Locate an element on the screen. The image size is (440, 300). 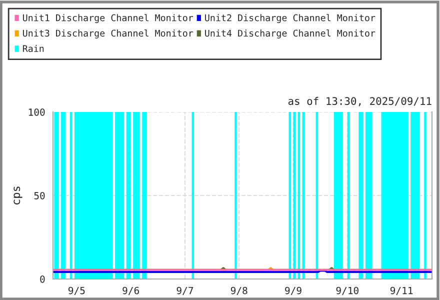
legend-label: Unit3 Discharge Channel Monitor is located at coordinates (108, 33).